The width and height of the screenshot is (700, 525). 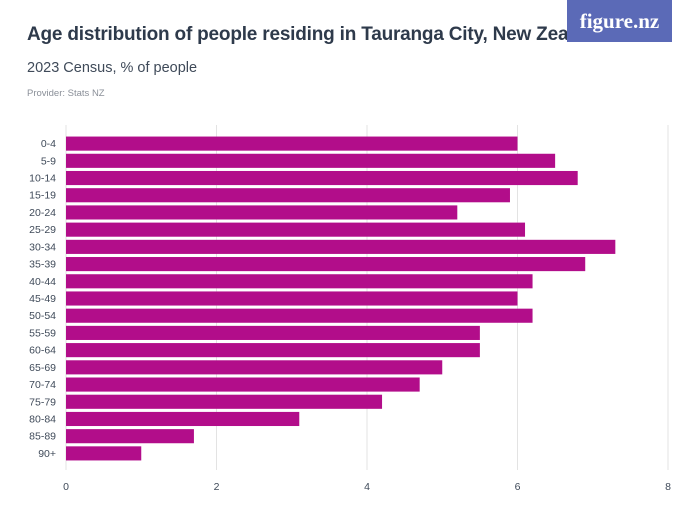 I want to click on x-tick-labels: 0 2 4 6 8, so click(x=367, y=487).